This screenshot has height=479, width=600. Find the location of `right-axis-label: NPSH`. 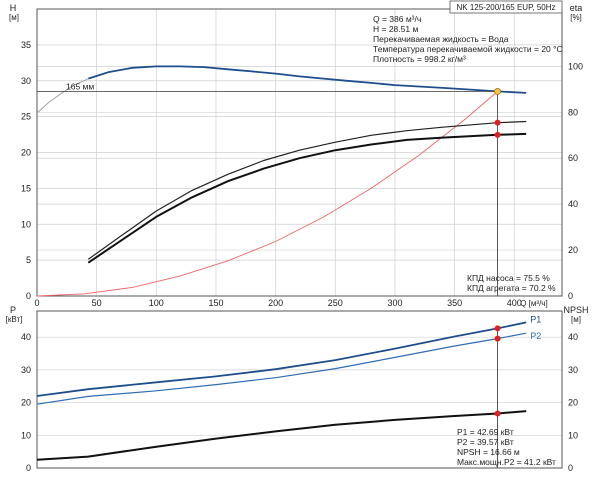

right-axis-label: NPSH is located at coordinates (575, 310).